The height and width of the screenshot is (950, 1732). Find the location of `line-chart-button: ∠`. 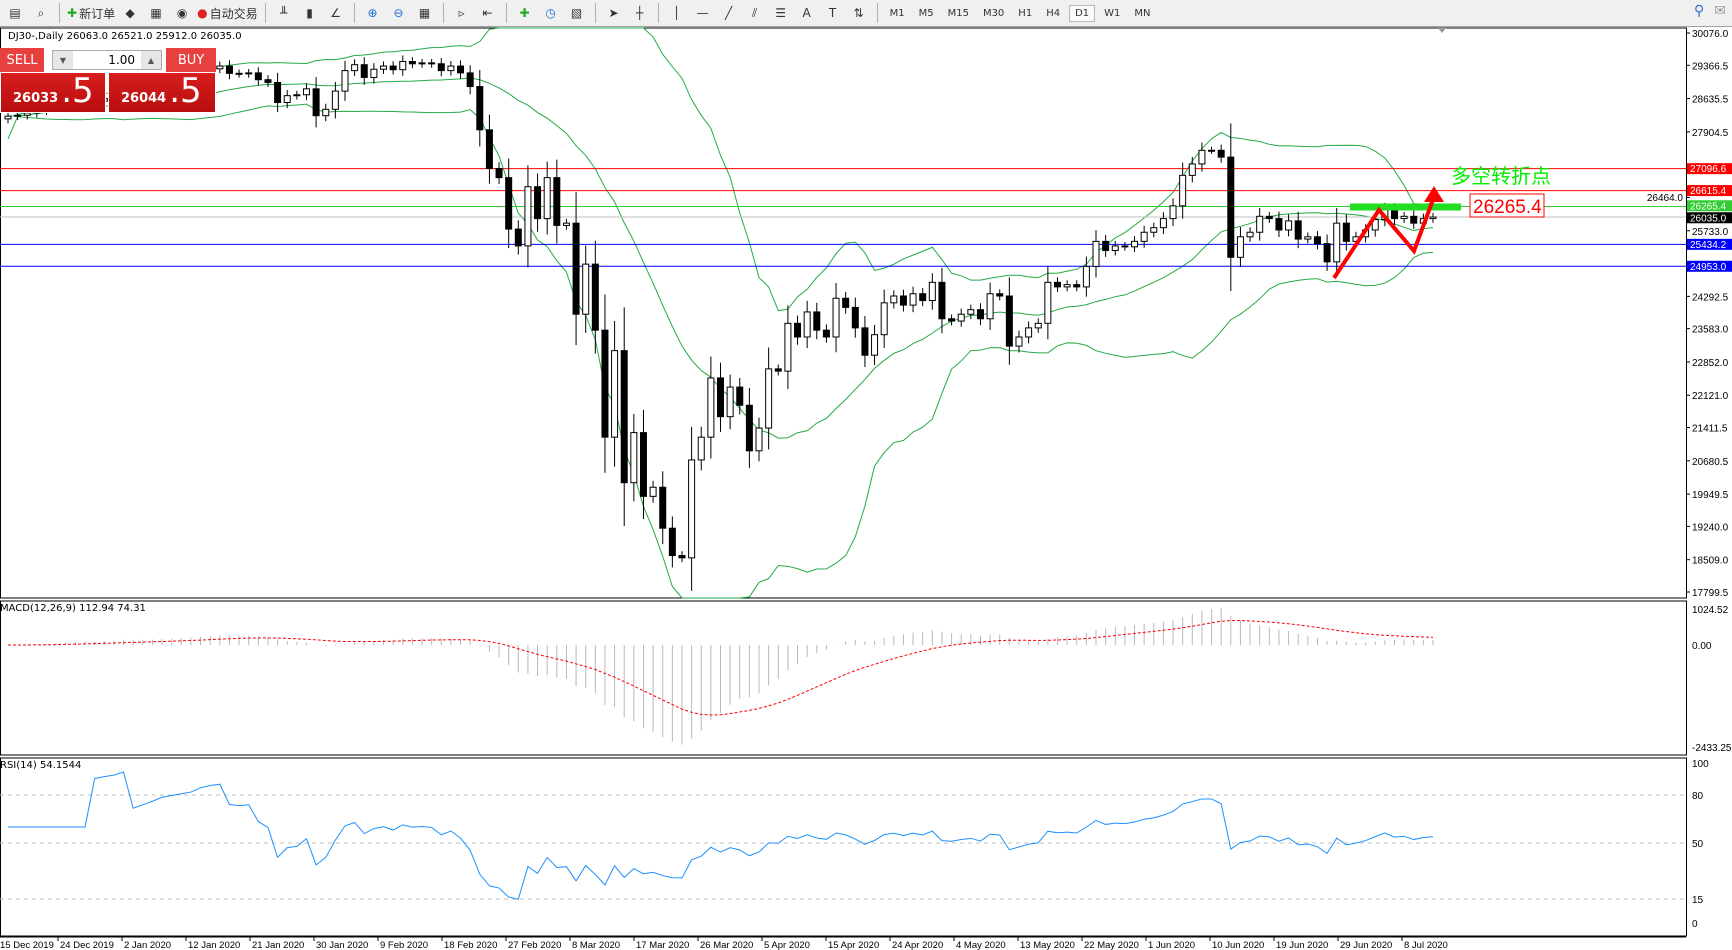

line-chart-button: ∠ is located at coordinates (336, 13).